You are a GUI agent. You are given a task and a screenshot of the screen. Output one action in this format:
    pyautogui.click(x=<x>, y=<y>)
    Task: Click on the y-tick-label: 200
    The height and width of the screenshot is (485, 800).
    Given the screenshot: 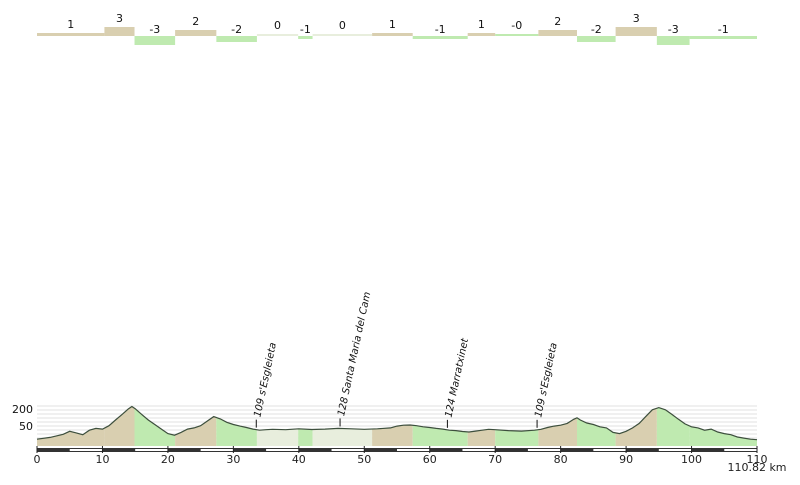 What is the action you would take?
    pyautogui.click(x=22, y=409)
    